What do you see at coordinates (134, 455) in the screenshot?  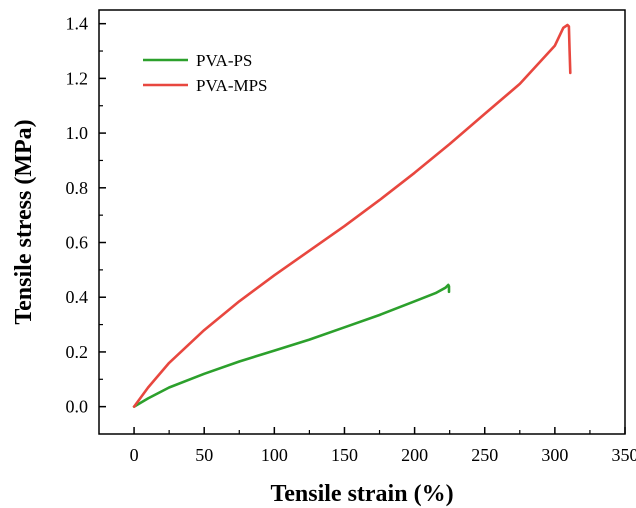 I see `x-tick-label: 0` at bounding box center [134, 455].